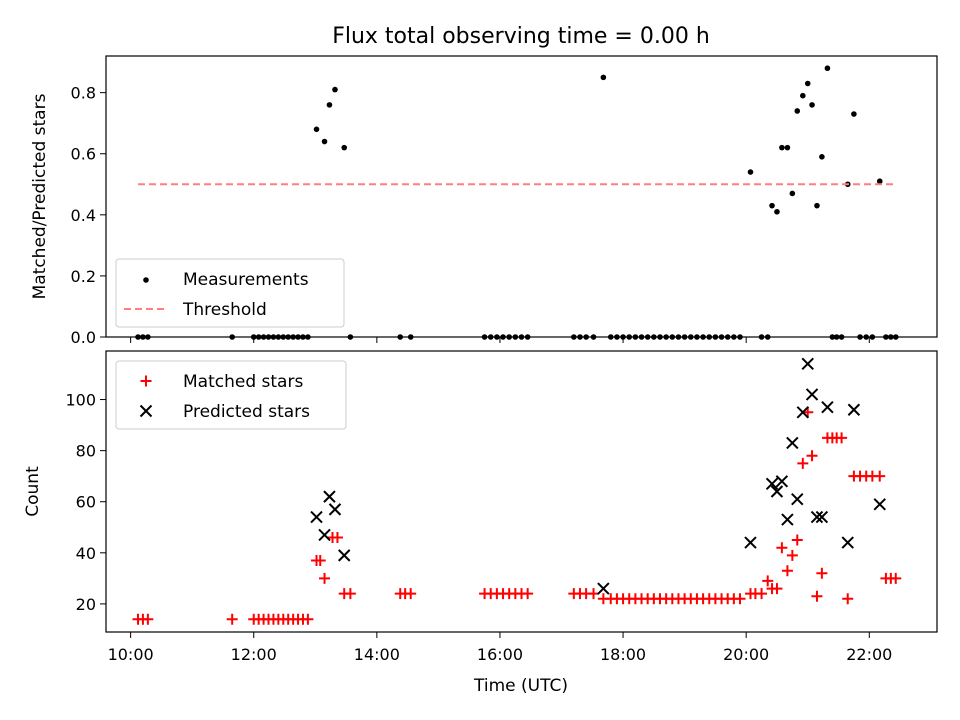 This screenshot has height=720, width=960. Describe the element at coordinates (86, 604) in the screenshot. I see `y-tick-label: 20` at that location.